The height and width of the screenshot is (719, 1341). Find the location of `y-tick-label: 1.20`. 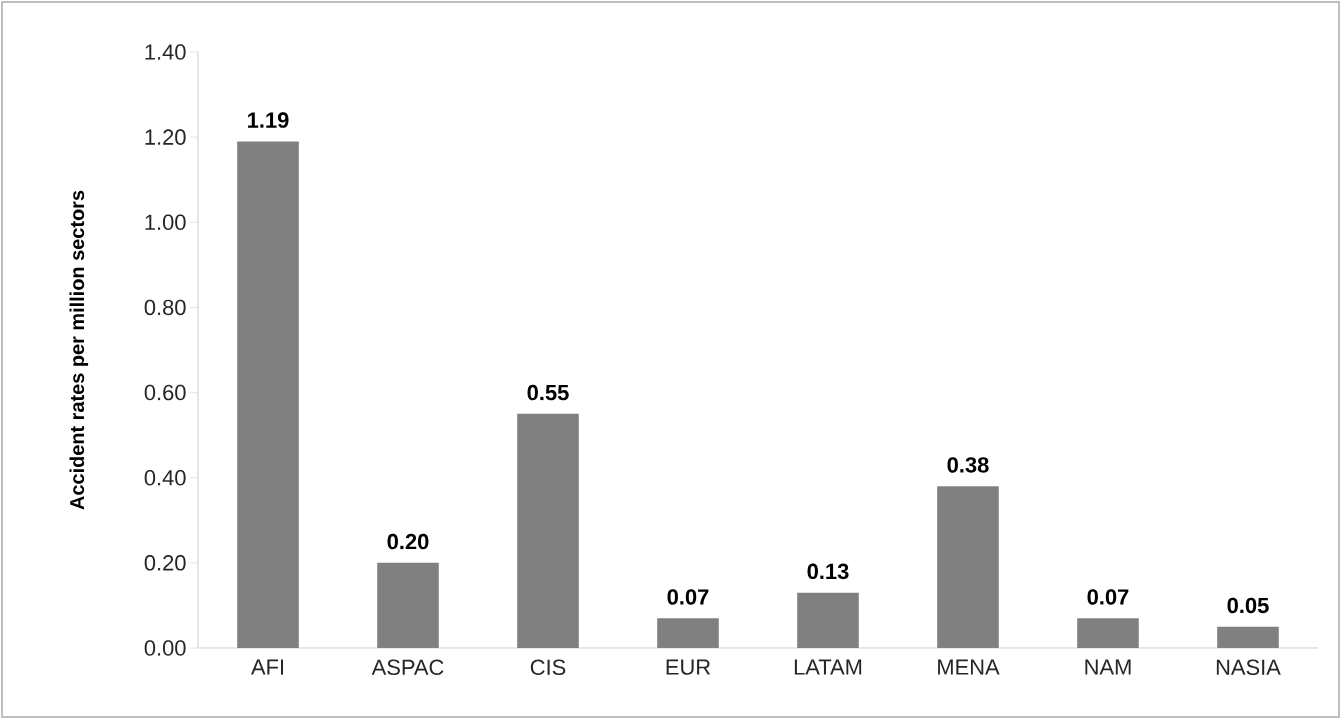

y-tick-label: 1.20 is located at coordinates (165, 137).